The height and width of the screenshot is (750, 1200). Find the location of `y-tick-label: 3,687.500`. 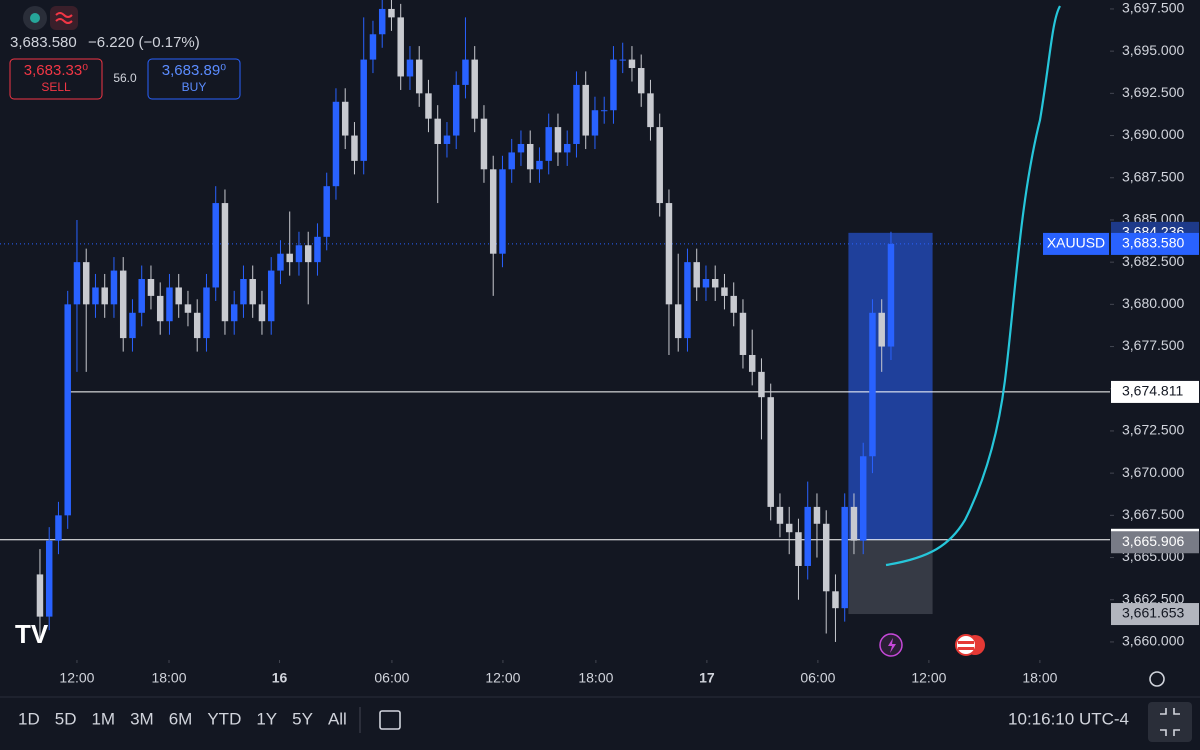

y-tick-label: 3,687.500 is located at coordinates (1153, 176).